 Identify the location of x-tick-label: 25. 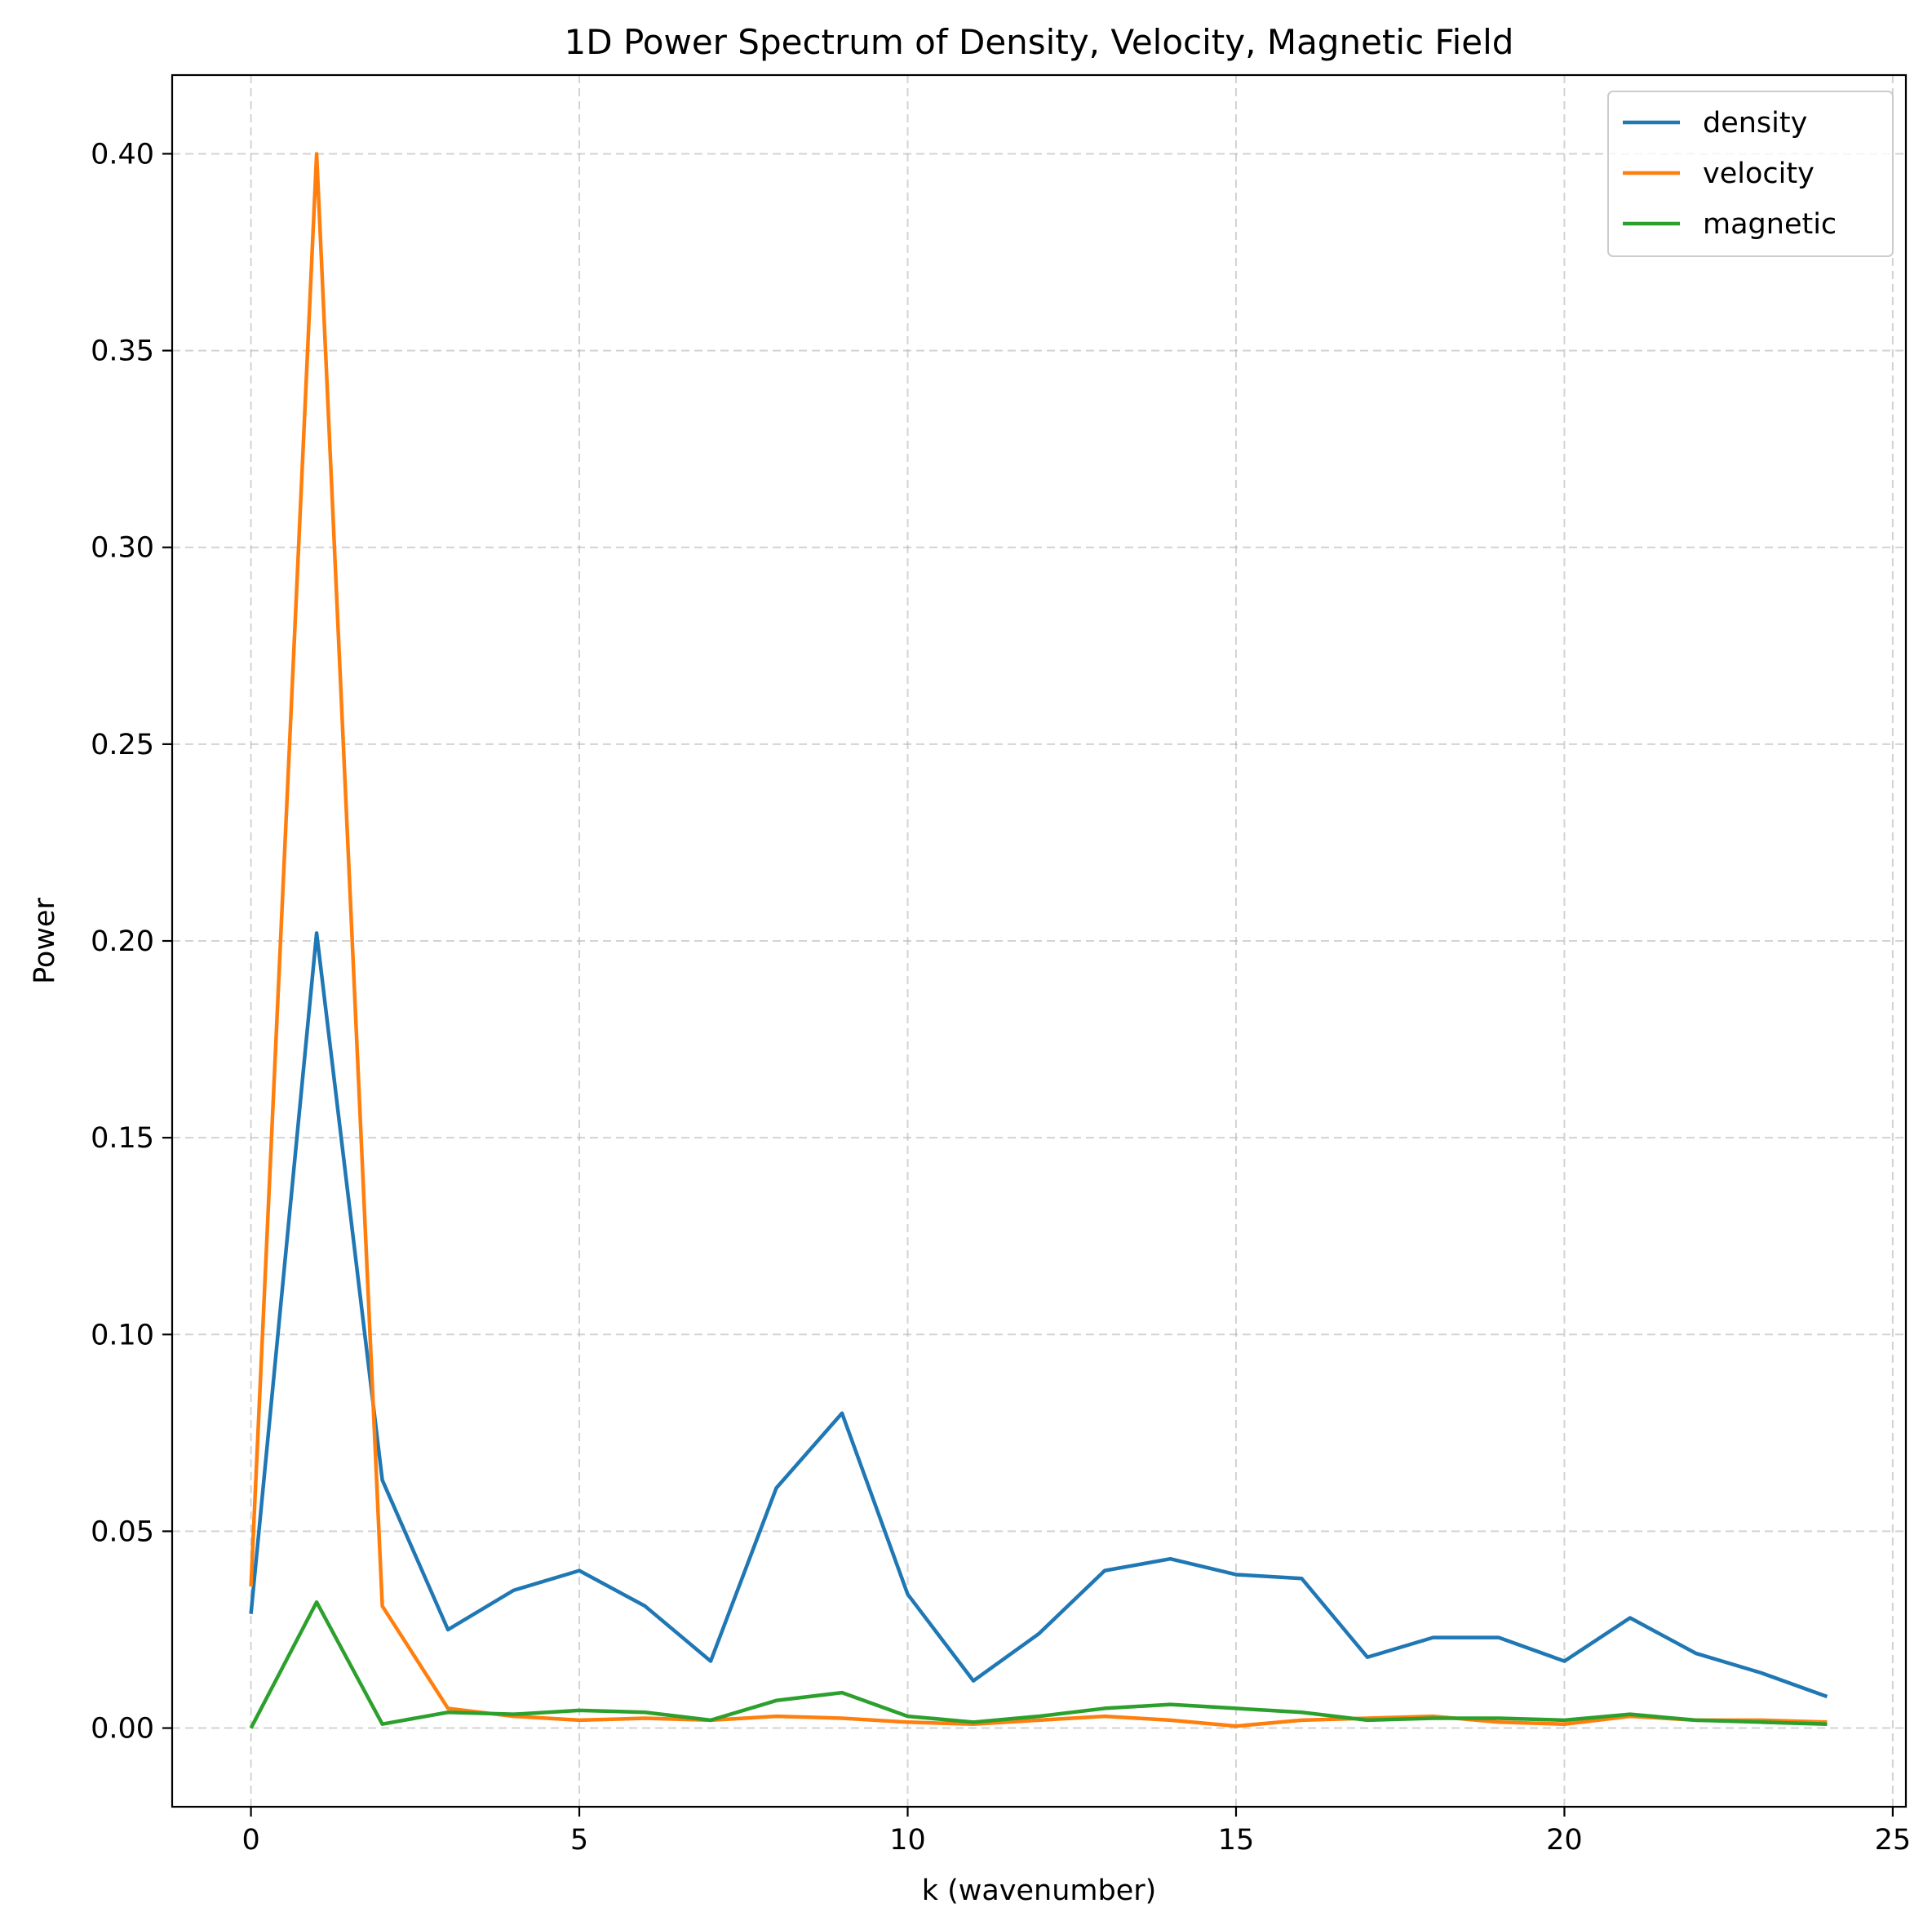
(1893, 1840).